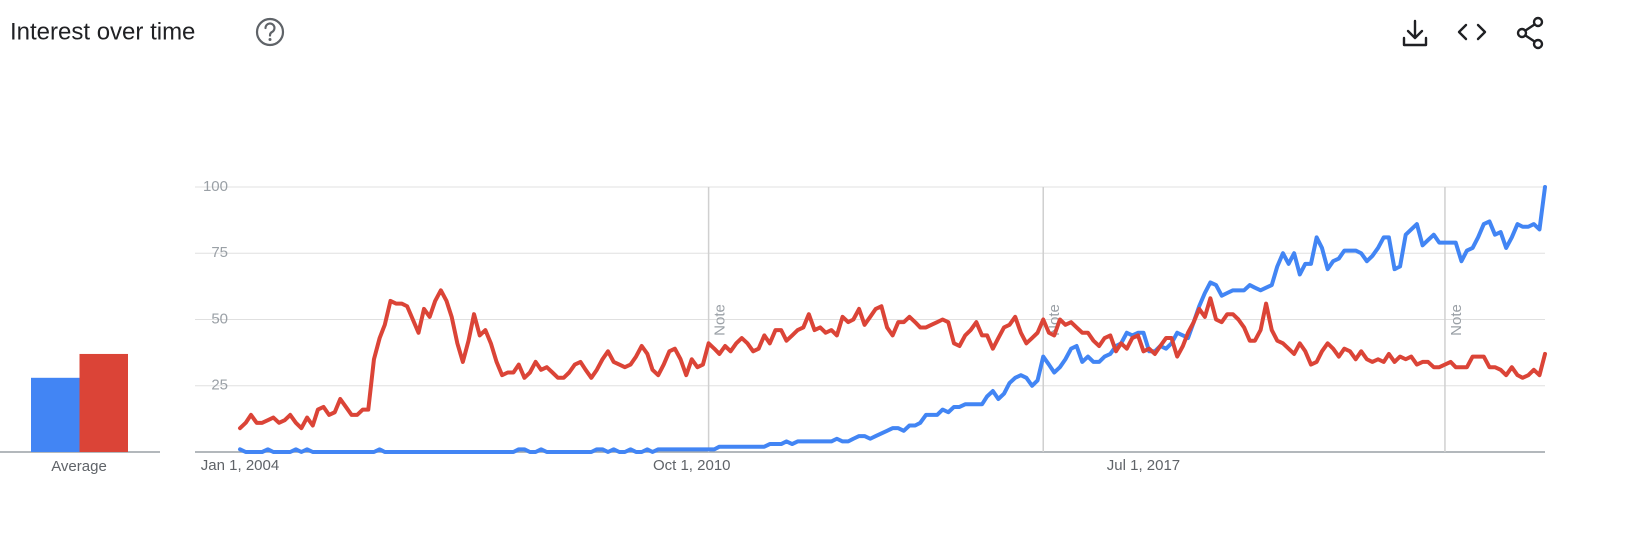 The width and height of the screenshot is (1639, 533). I want to click on x-tick-label: Jan 1, 2004, so click(240, 465).